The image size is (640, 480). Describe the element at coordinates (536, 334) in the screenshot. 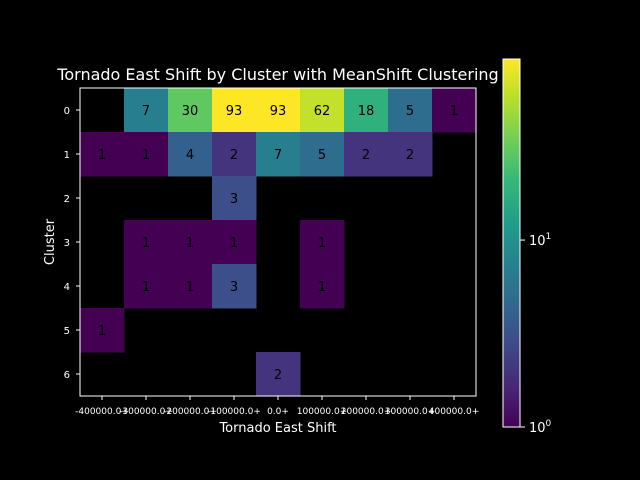

I see `colorbar-ticks: 100 10¹` at that location.